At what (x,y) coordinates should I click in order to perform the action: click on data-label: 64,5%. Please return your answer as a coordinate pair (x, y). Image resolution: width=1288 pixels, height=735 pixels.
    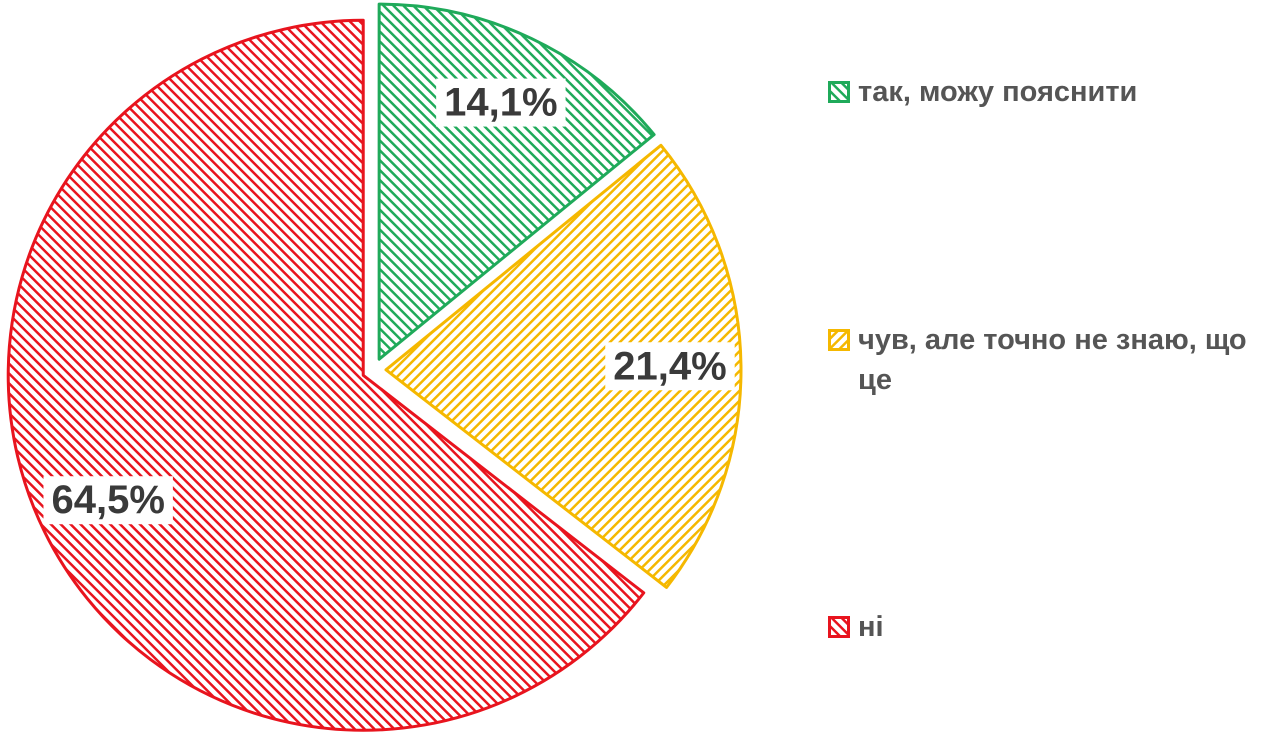
    Looking at the image, I should click on (107, 500).